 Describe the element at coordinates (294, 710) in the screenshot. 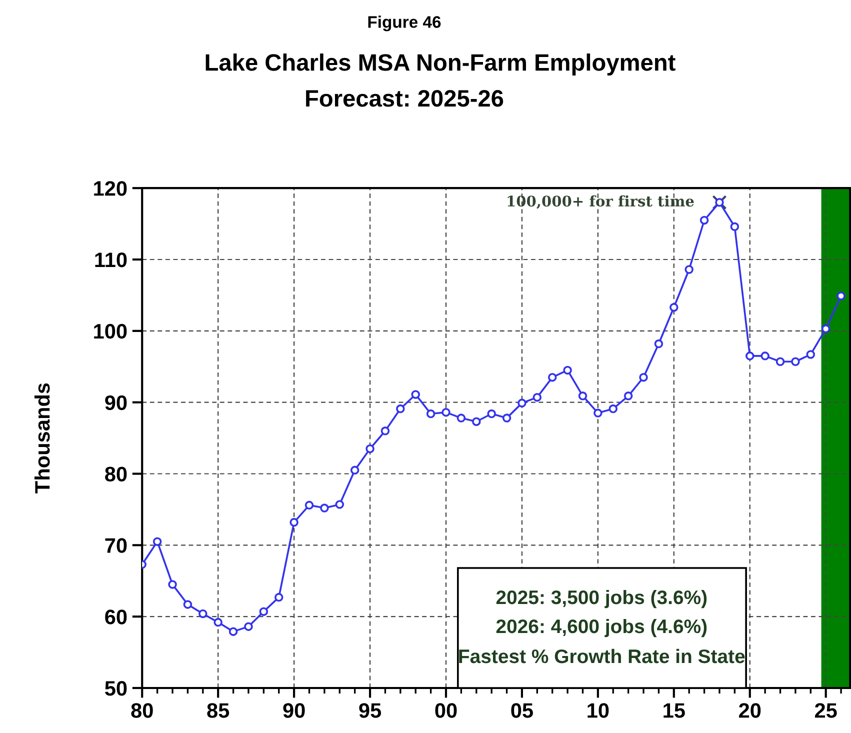

I see `x-tick-label: 90` at that location.